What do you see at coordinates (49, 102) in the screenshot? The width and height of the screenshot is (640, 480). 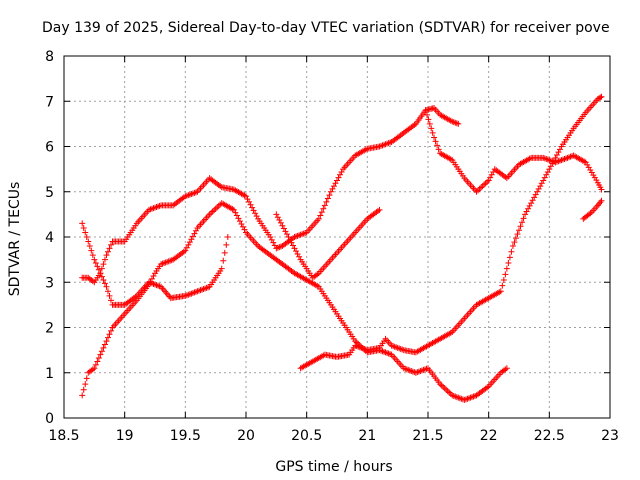 I see `y-tick-label: 7` at bounding box center [49, 102].